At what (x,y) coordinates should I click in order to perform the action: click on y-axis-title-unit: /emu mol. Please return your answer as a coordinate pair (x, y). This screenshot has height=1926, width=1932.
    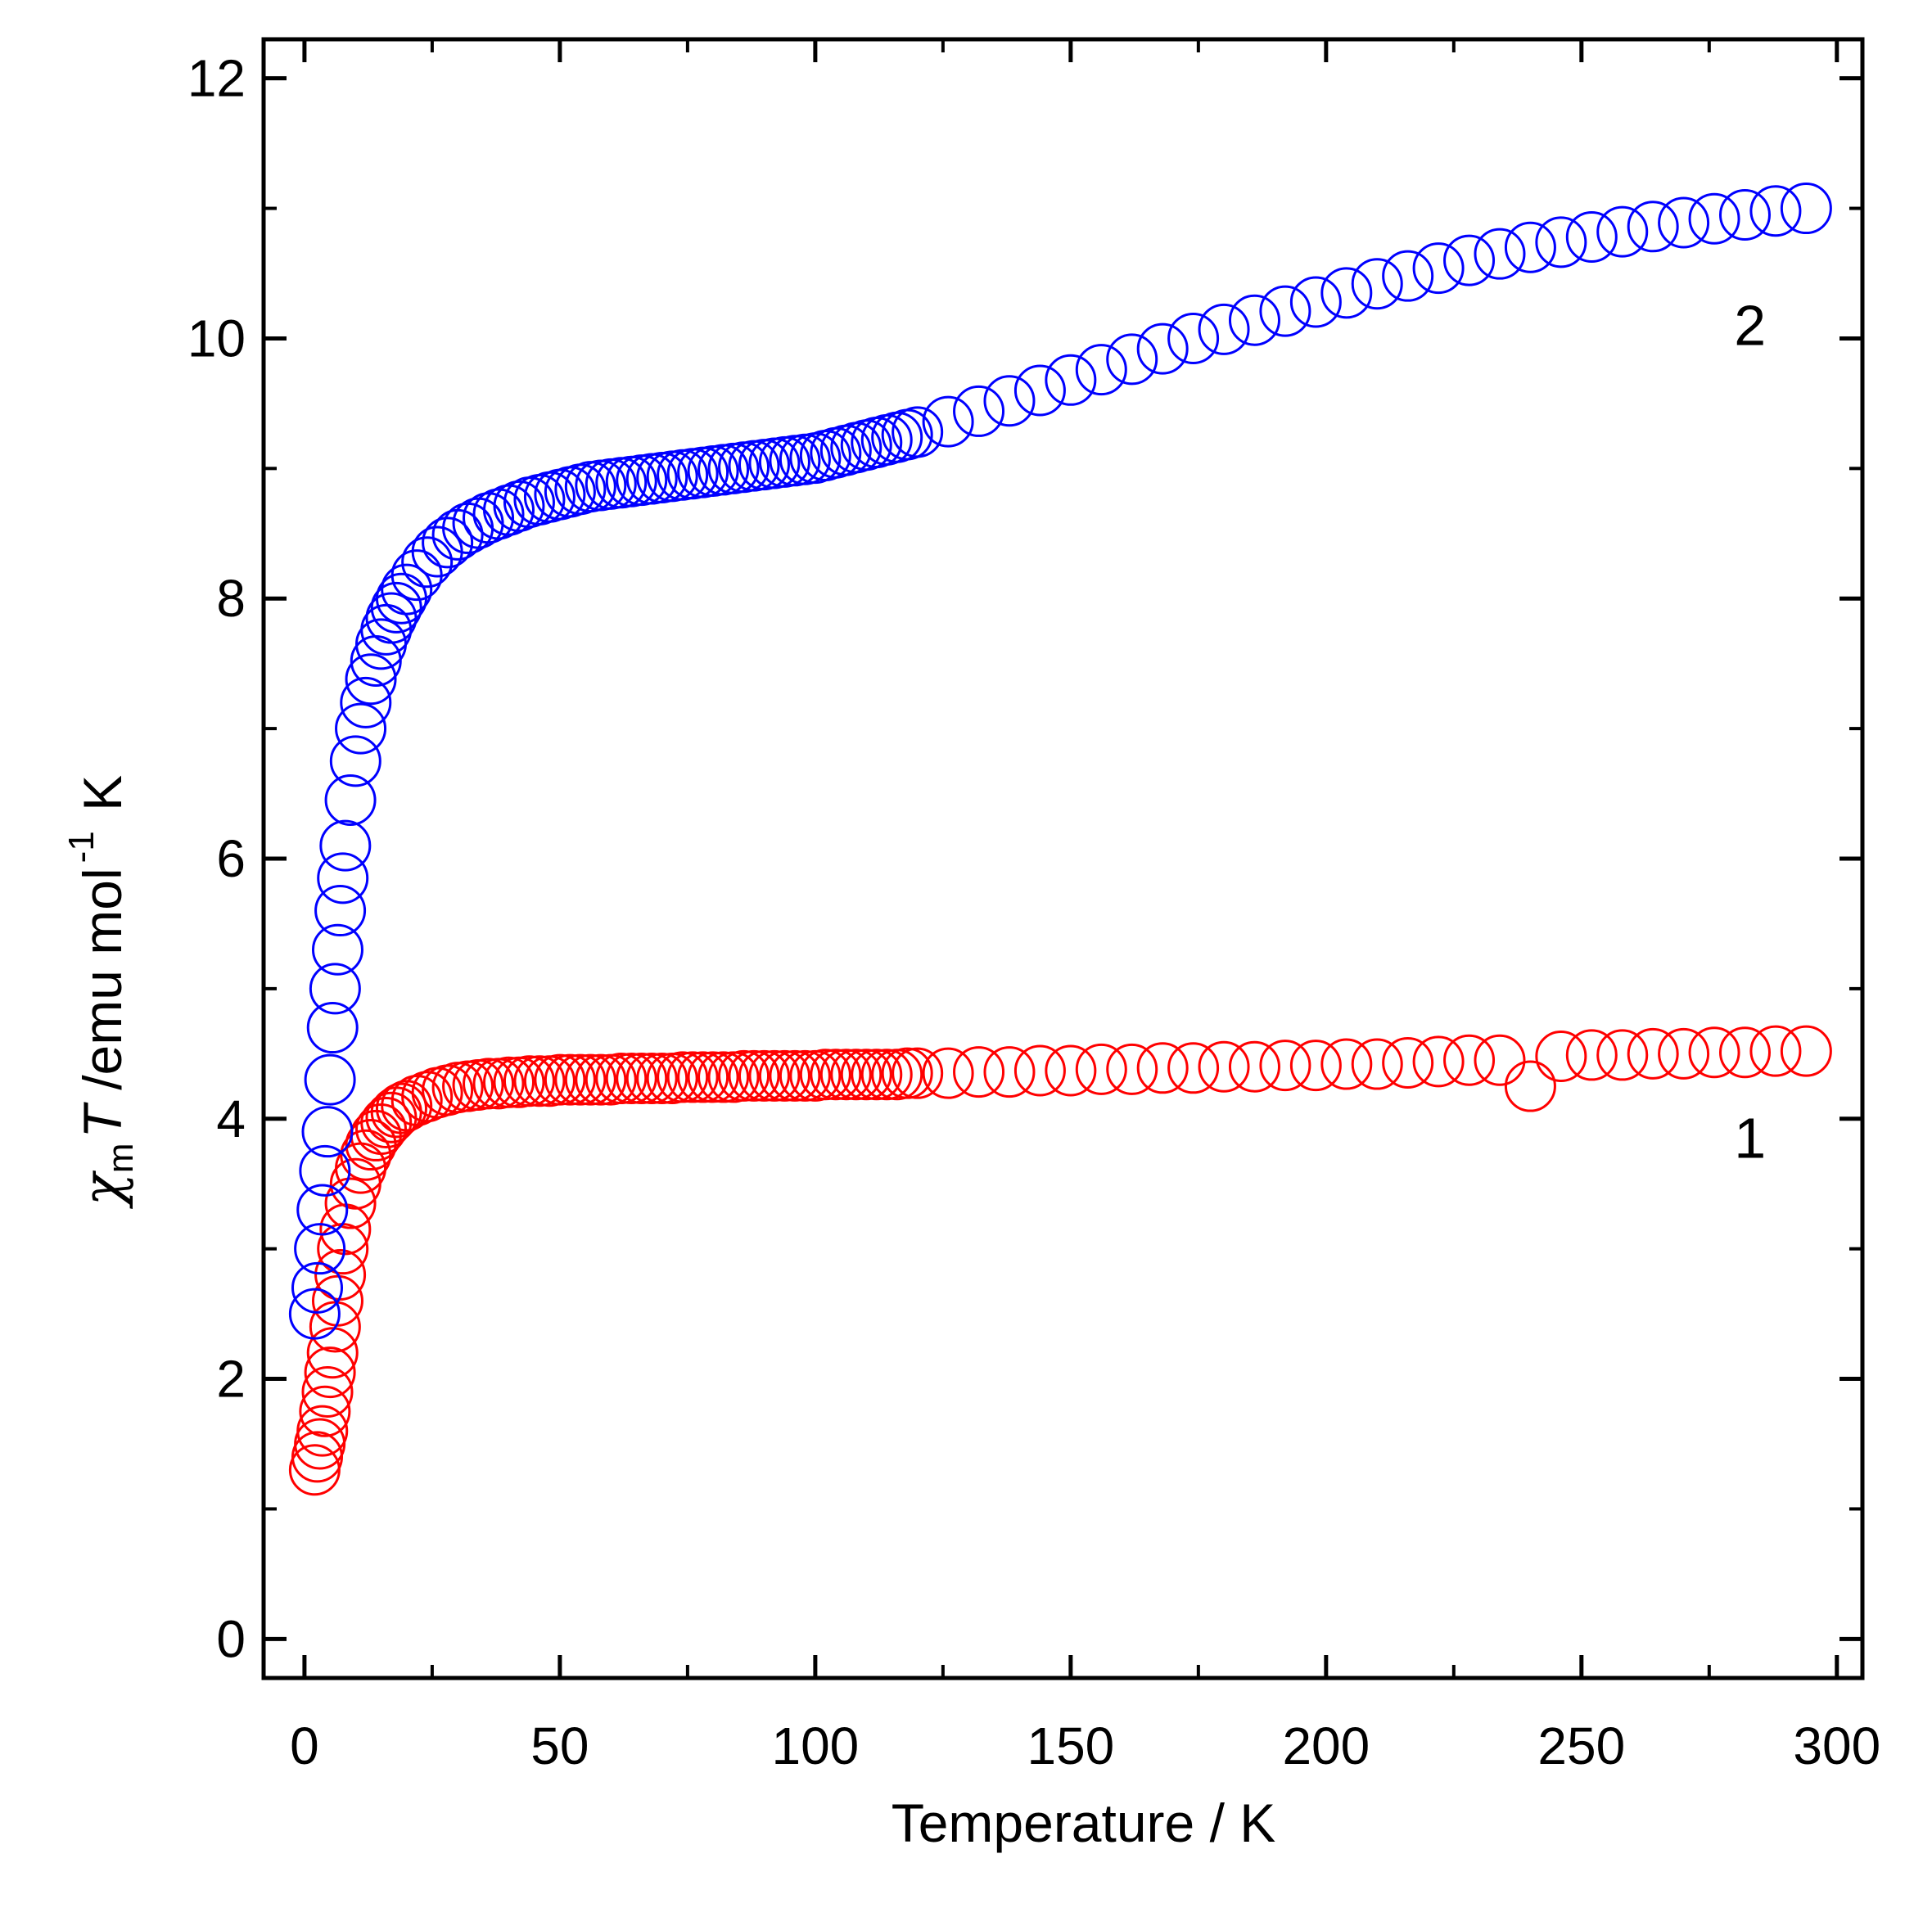
    Looking at the image, I should click on (102, 986).